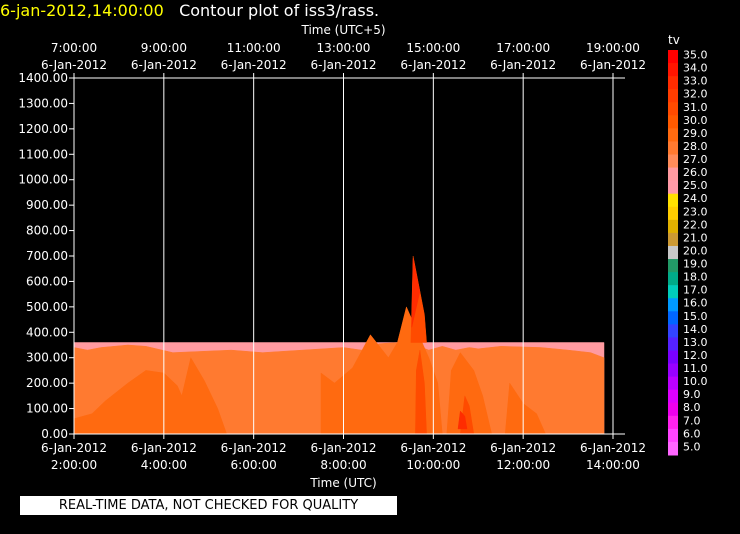 The image size is (740, 534). Describe the element at coordinates (47, 281) in the screenshot. I see `y-tick-label: 600.00` at that location.